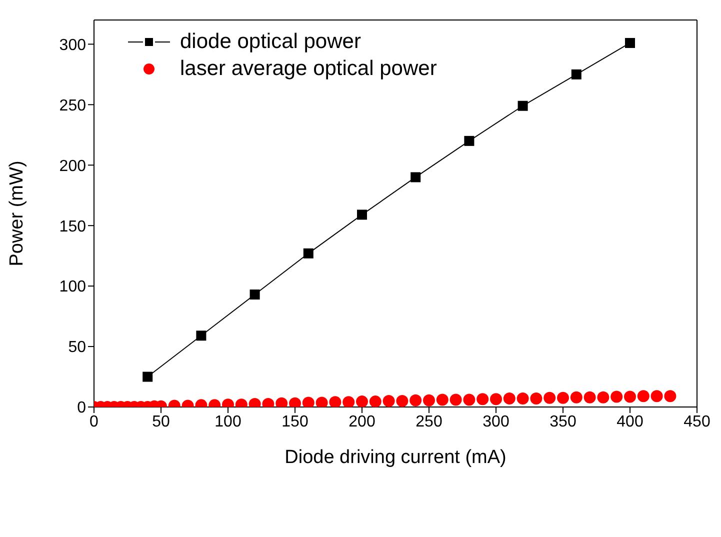 The image size is (721, 537). I want to click on y-tick-label: 250, so click(72, 105).